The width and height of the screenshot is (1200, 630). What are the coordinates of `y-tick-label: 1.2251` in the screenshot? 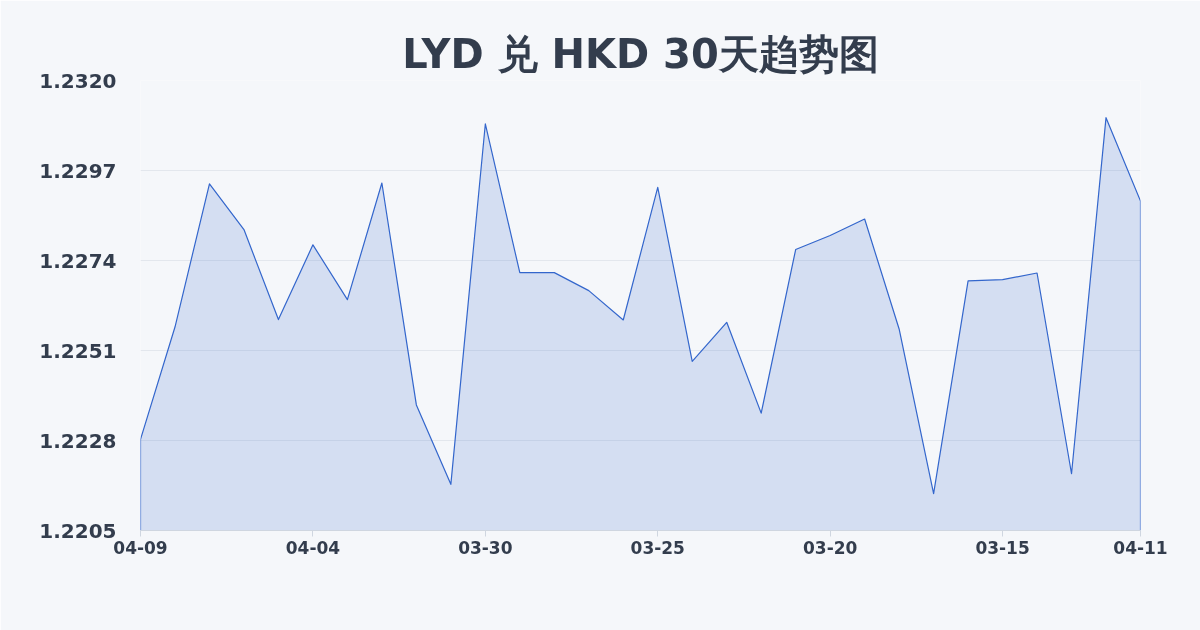 It's located at (78, 350).